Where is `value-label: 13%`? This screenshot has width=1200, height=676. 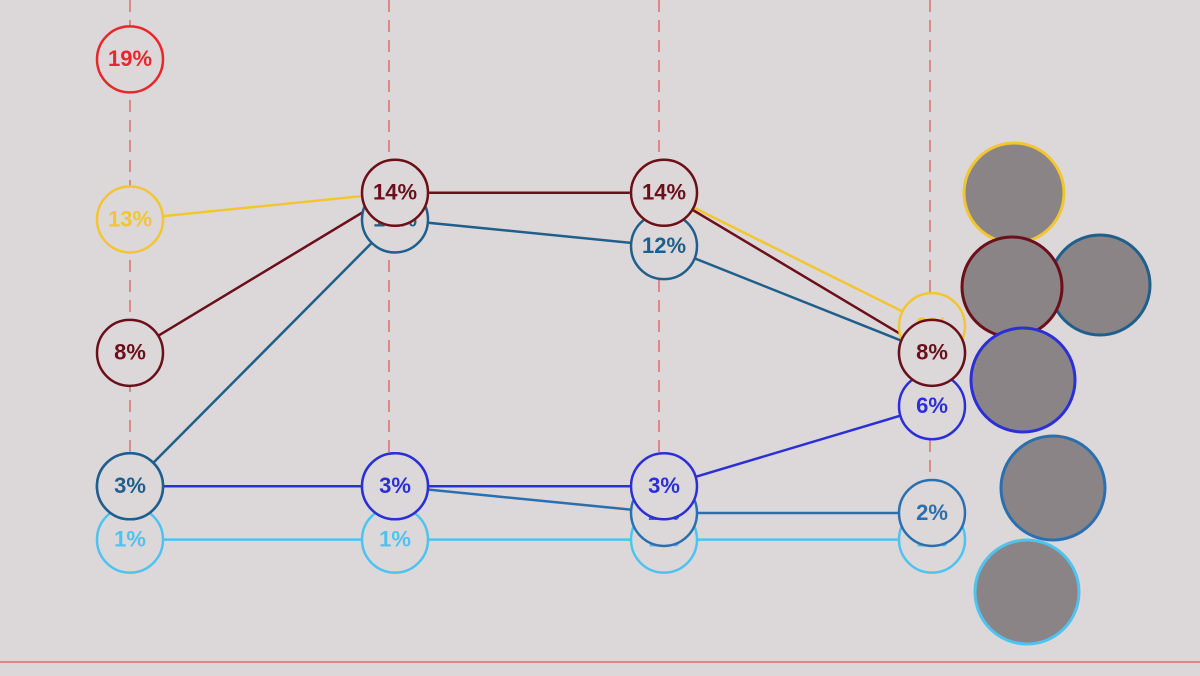
value-label: 13% is located at coordinates (130, 218).